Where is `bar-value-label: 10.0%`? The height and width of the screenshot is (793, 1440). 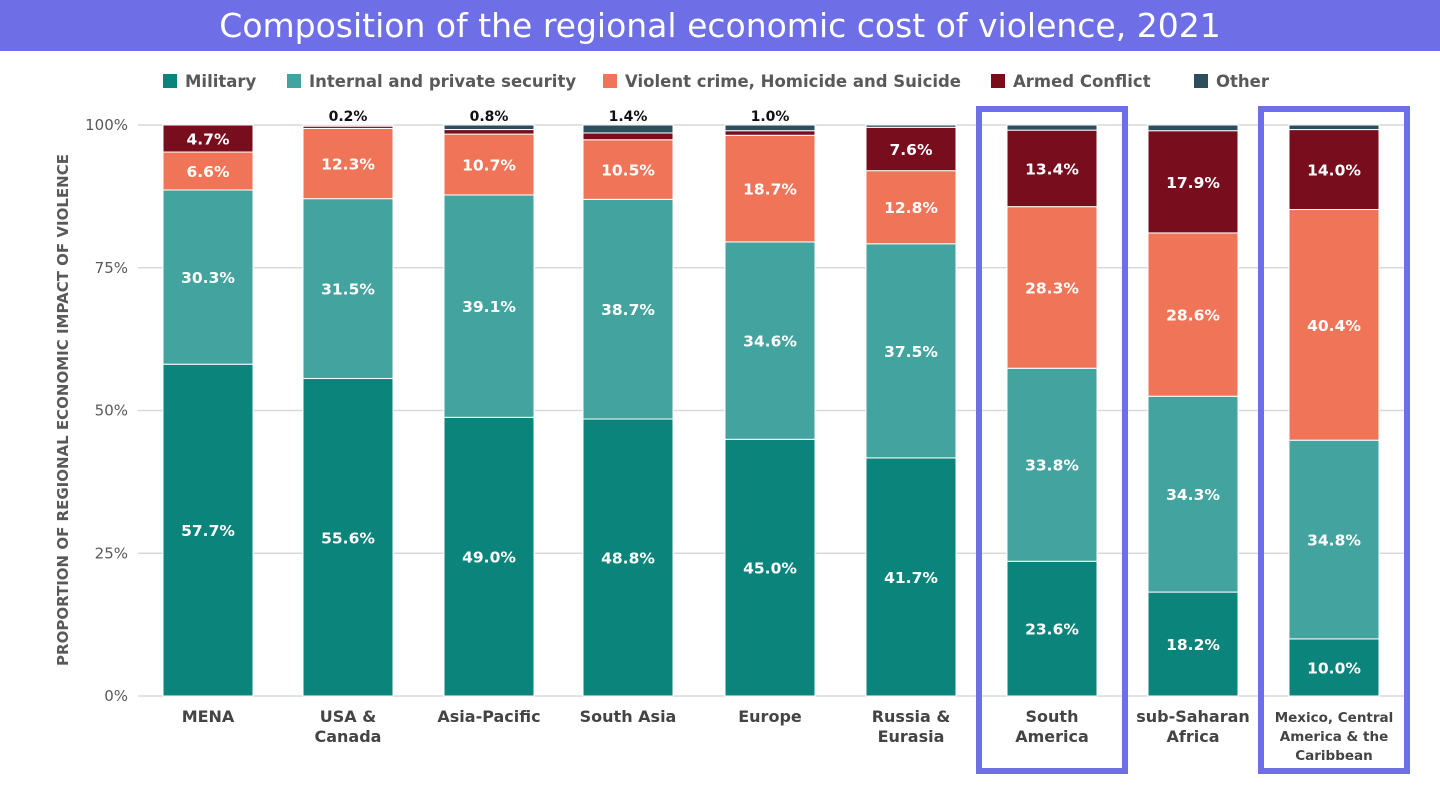
bar-value-label: 10.0% is located at coordinates (1334, 668).